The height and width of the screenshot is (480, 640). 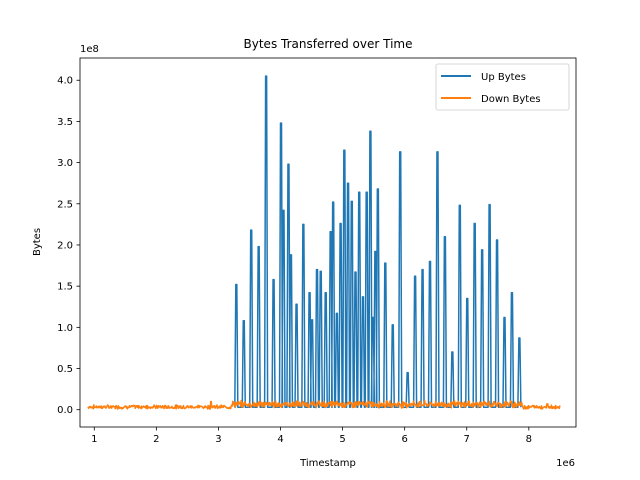 What do you see at coordinates (37, 242) in the screenshot?
I see `y-axis-label: Bytes` at bounding box center [37, 242].